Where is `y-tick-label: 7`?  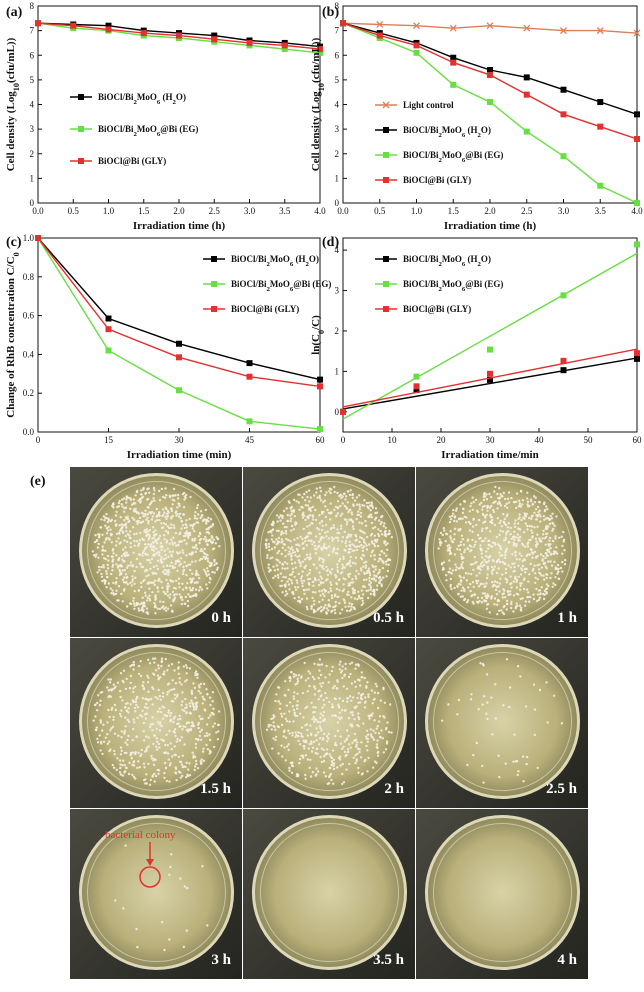 y-tick-label: 7 is located at coordinates (32, 31).